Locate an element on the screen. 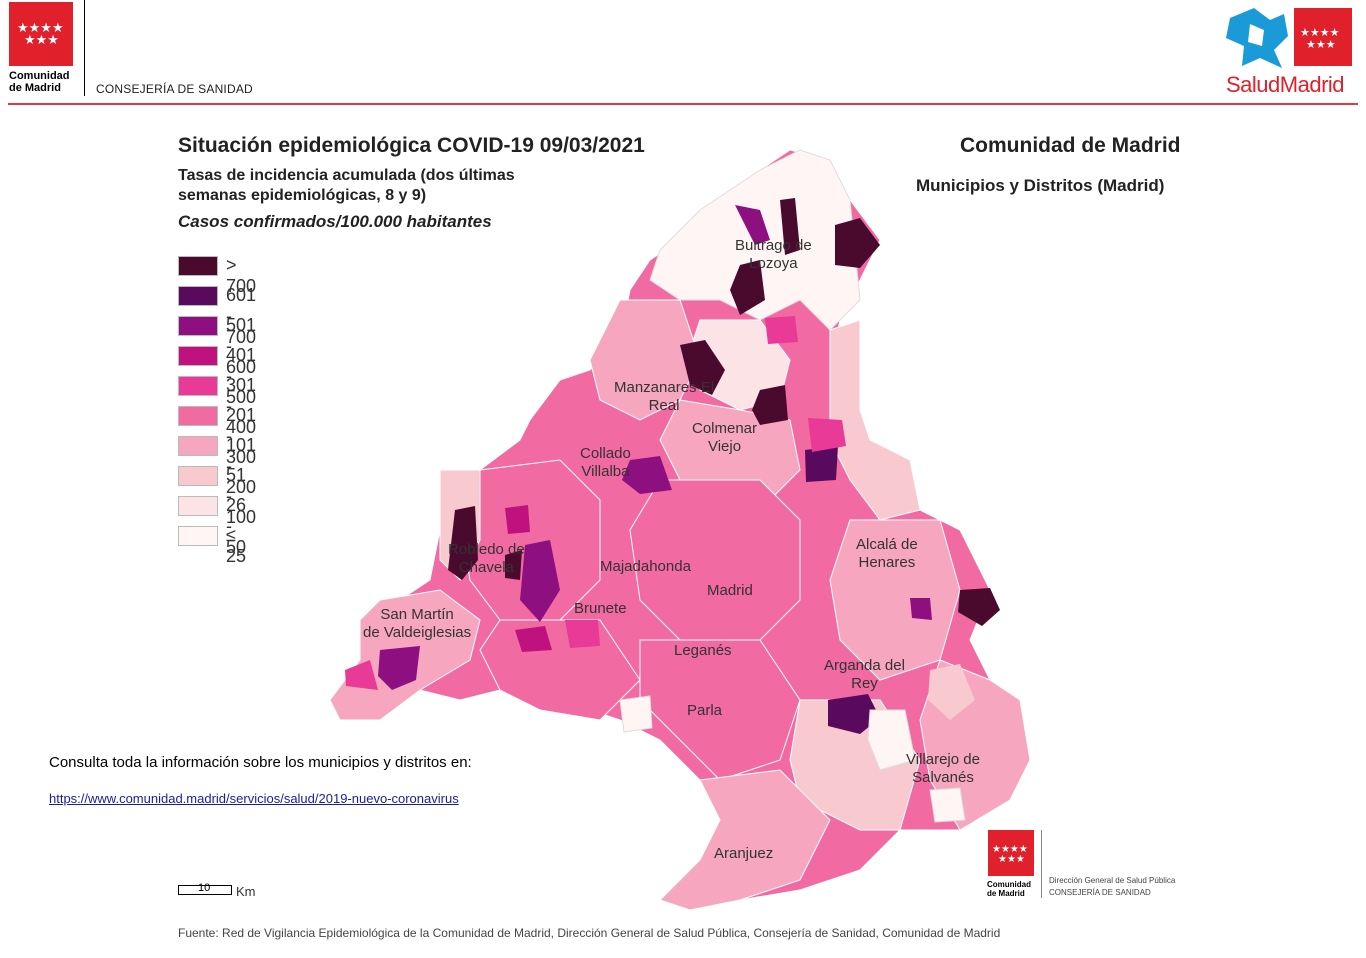 This screenshot has width=1366, height=958. legend-label: 26 - 50 is located at coordinates (236, 526).